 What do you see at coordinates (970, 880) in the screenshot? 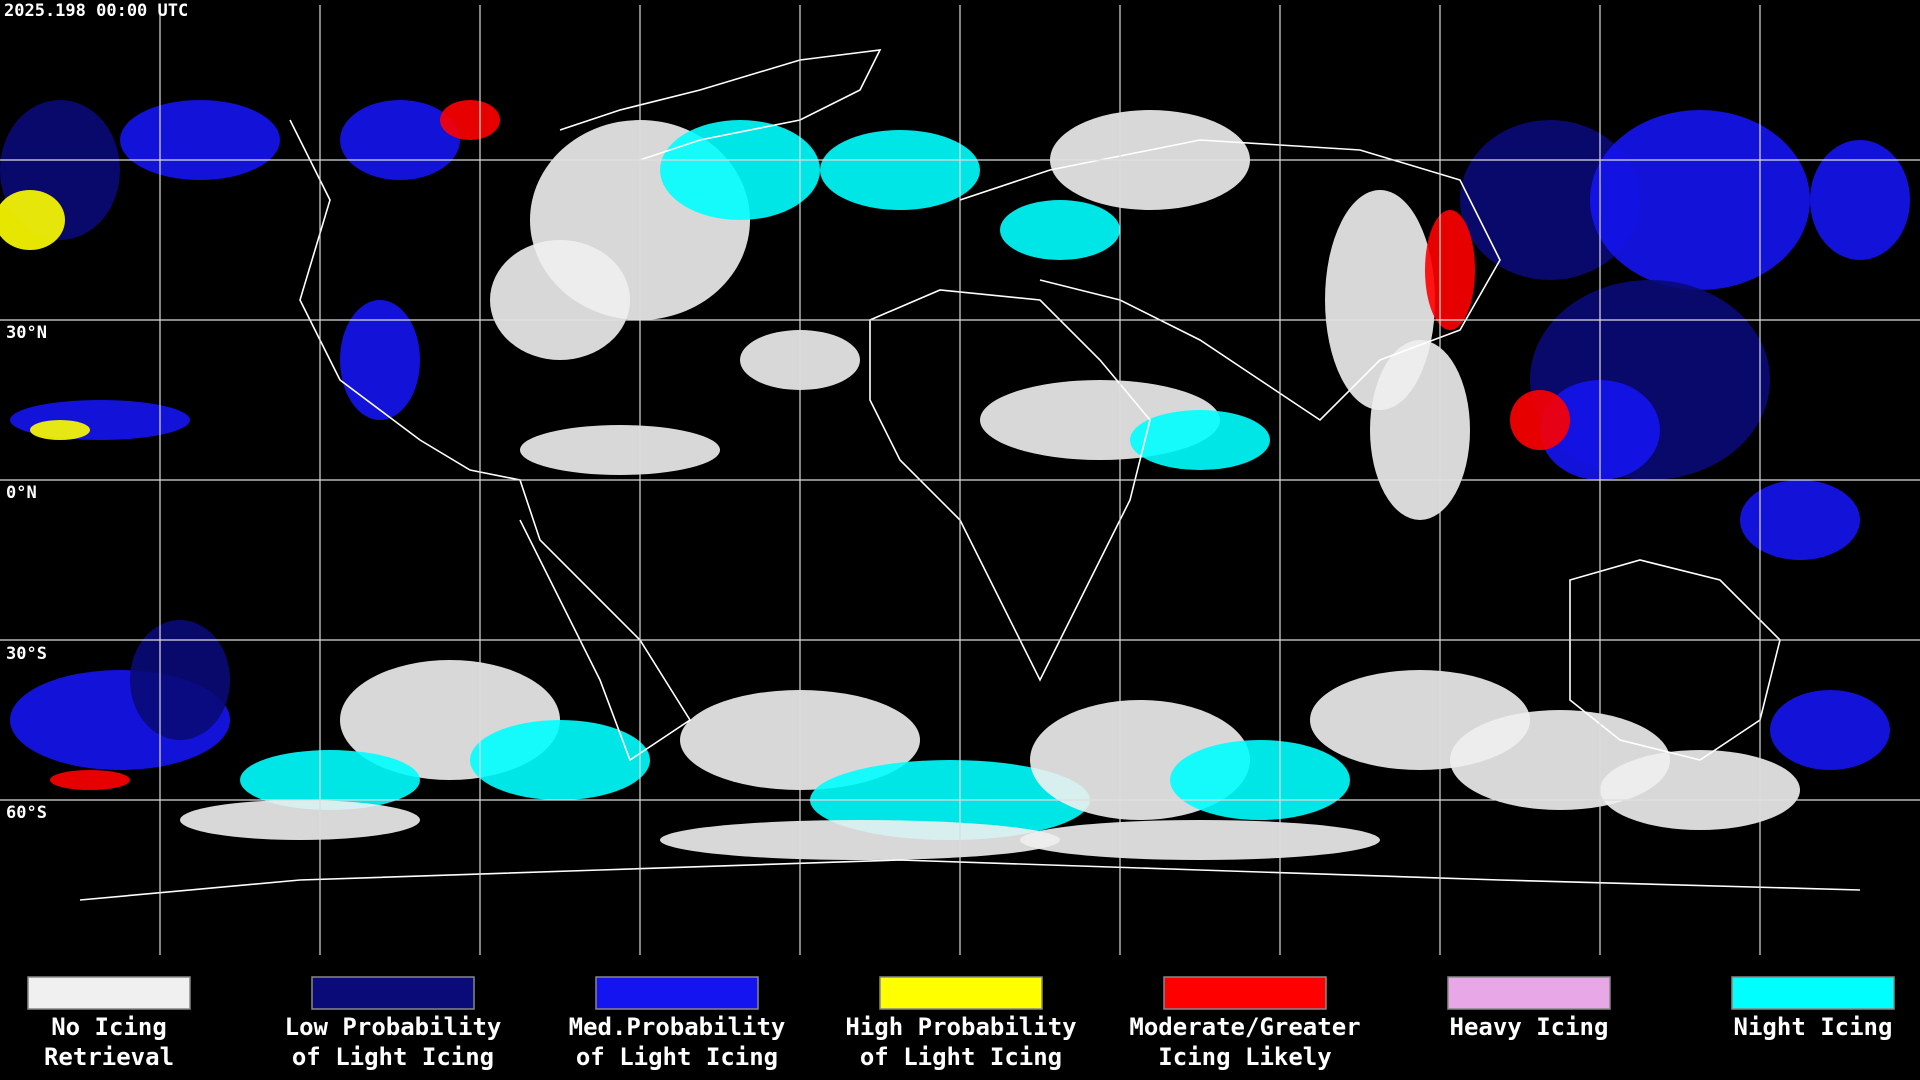
I see `antarctica-coast` at bounding box center [970, 880].